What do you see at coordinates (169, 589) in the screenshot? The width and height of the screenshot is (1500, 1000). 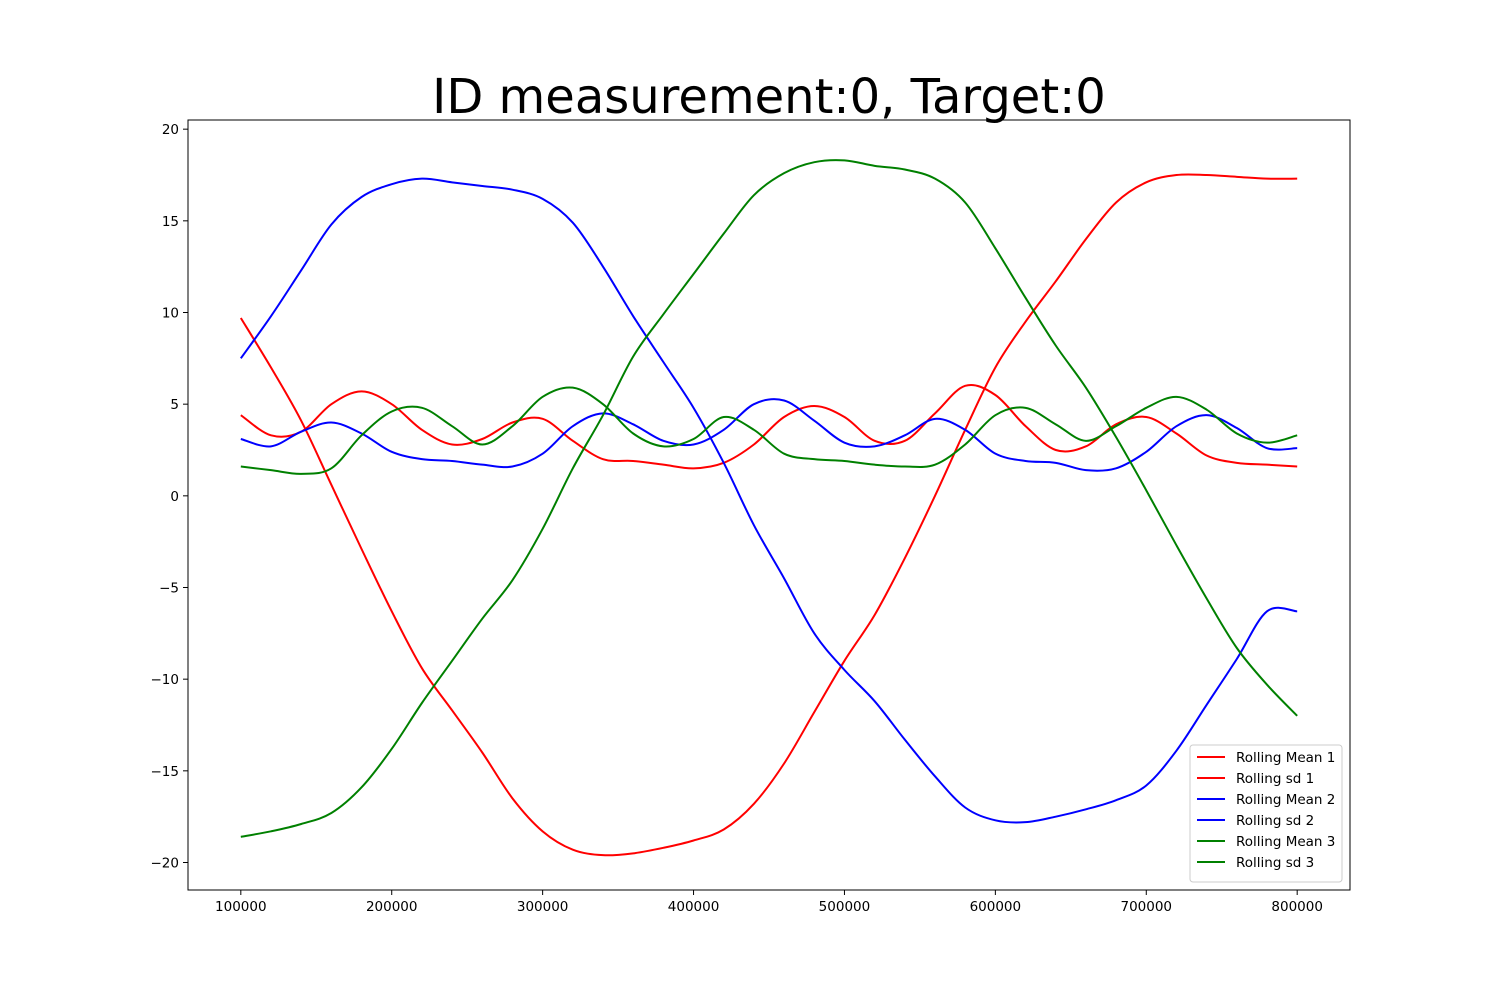 I see `y-tick-label: −5` at bounding box center [169, 589].